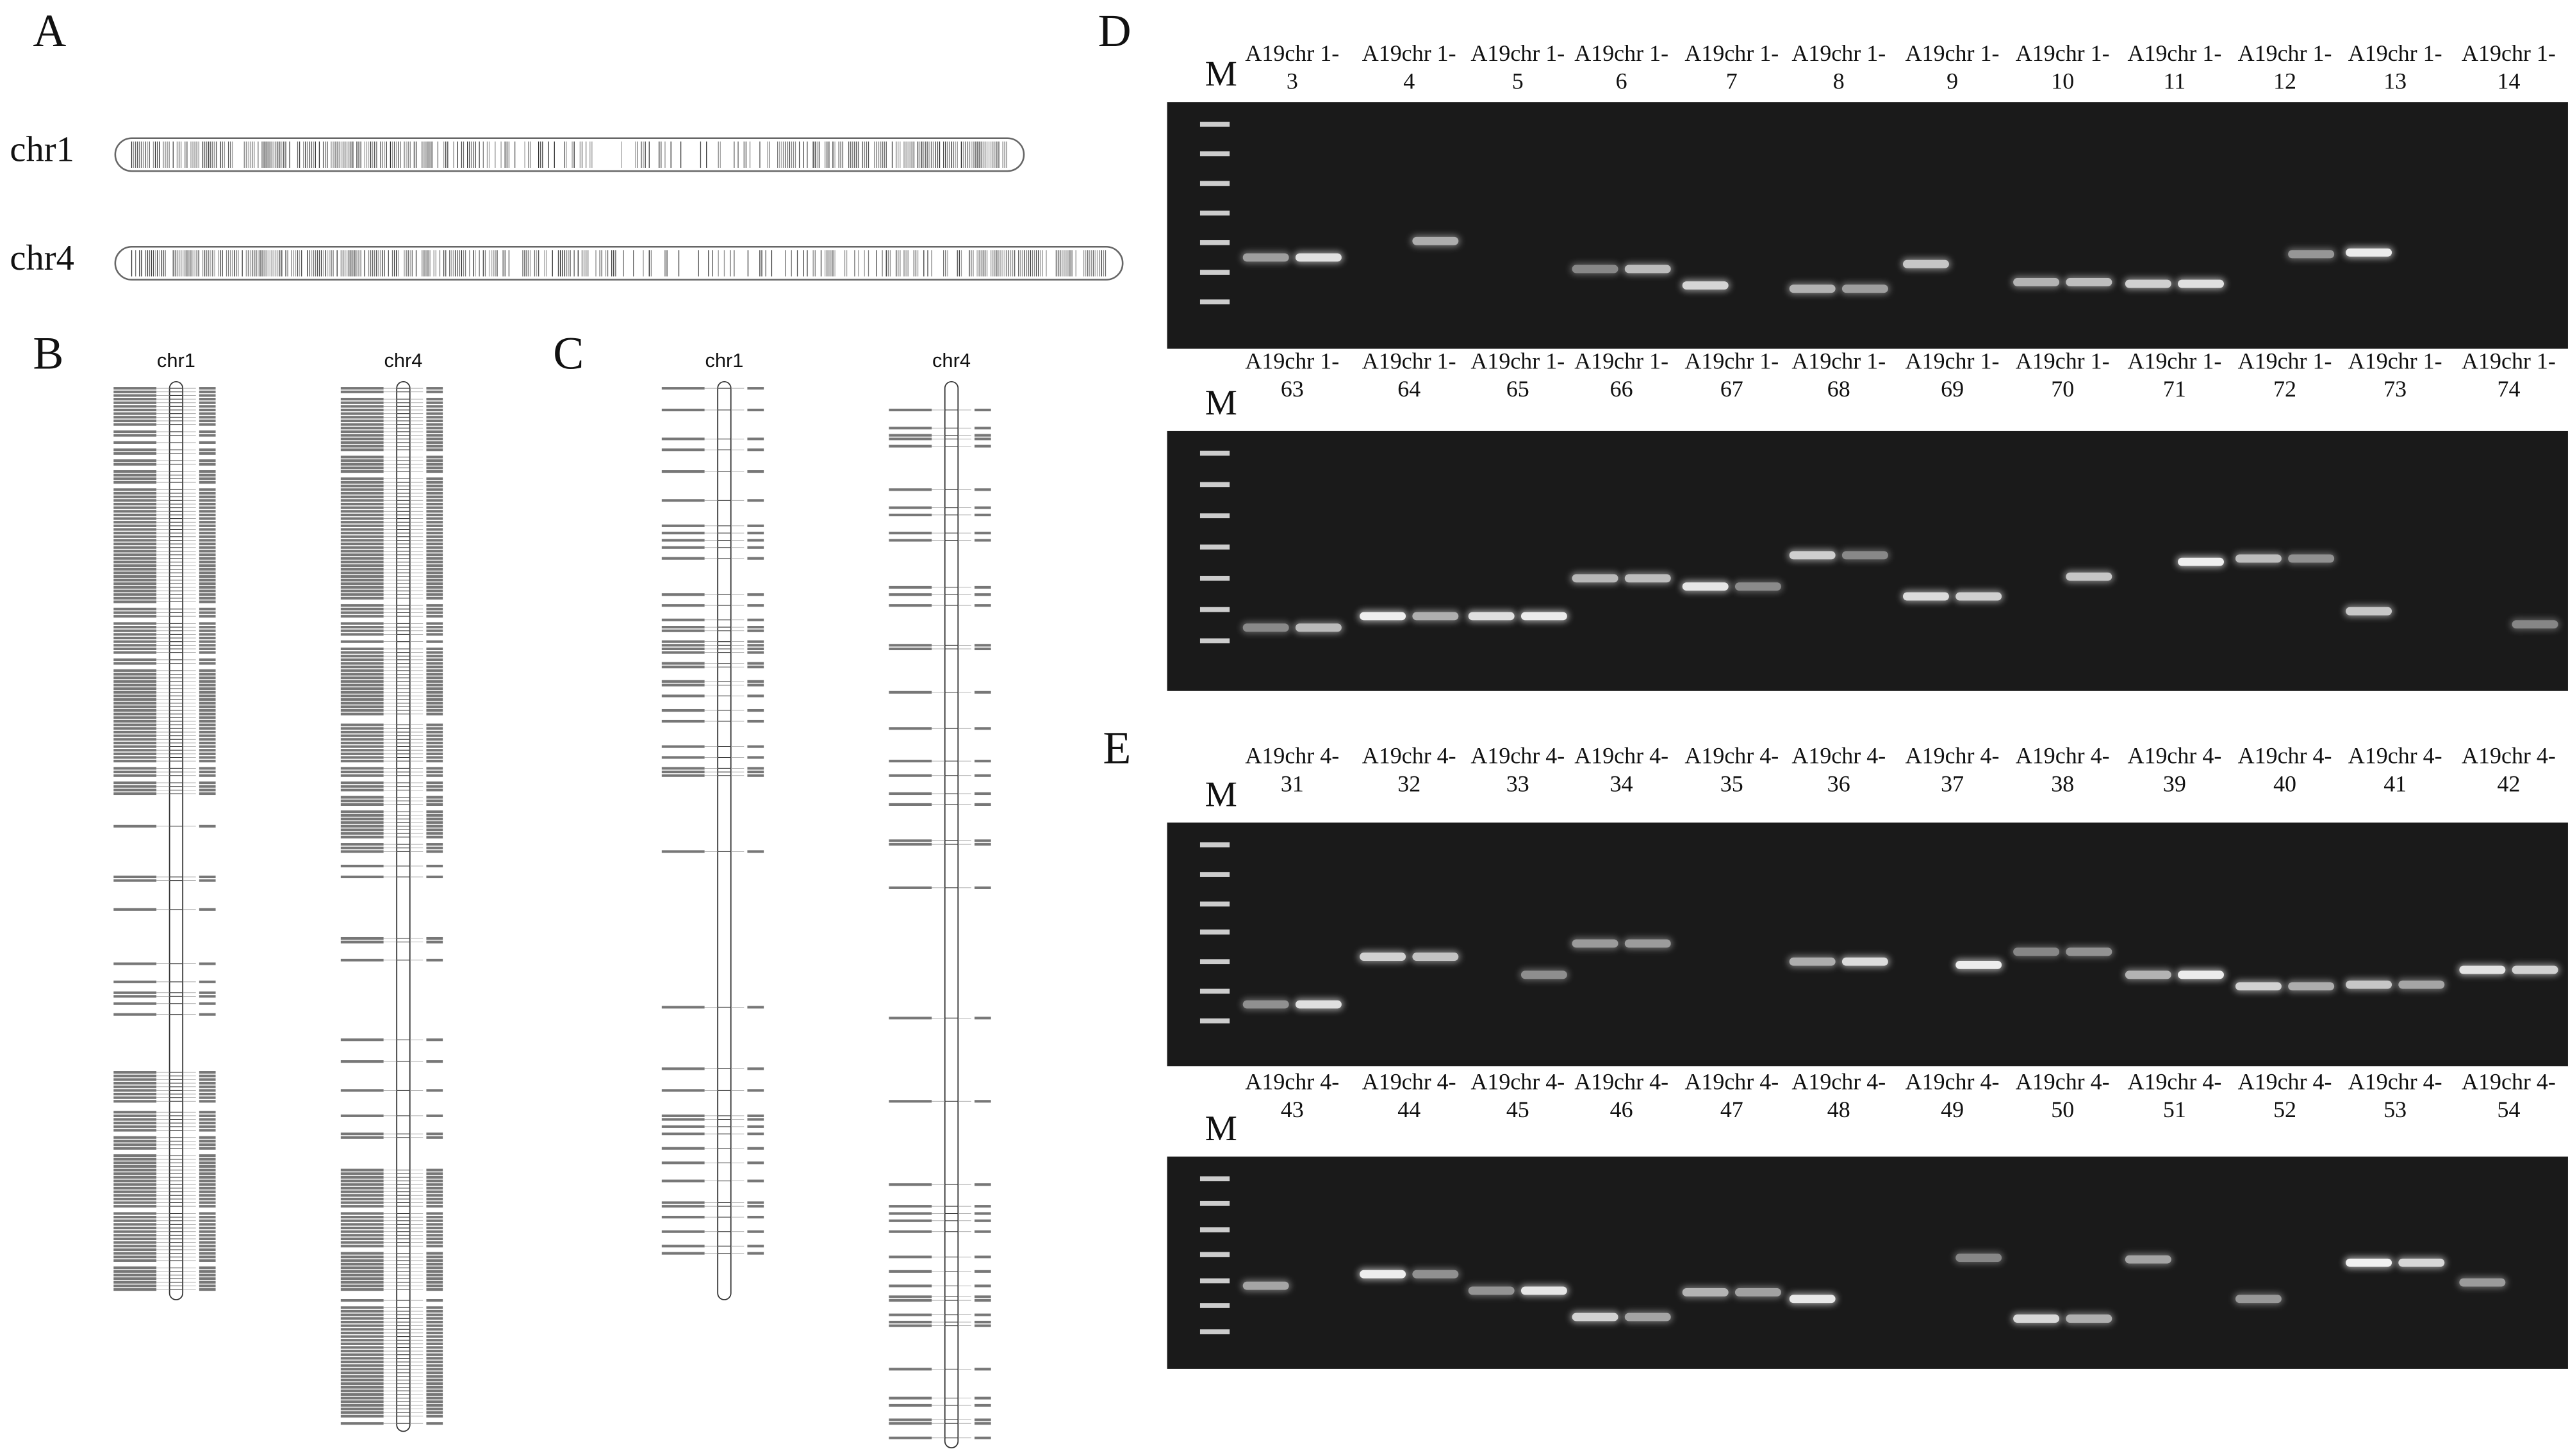 Image resolution: width=2568 pixels, height=1456 pixels. I want to click on lane-label: A19chr 1-6, so click(1622, 68).